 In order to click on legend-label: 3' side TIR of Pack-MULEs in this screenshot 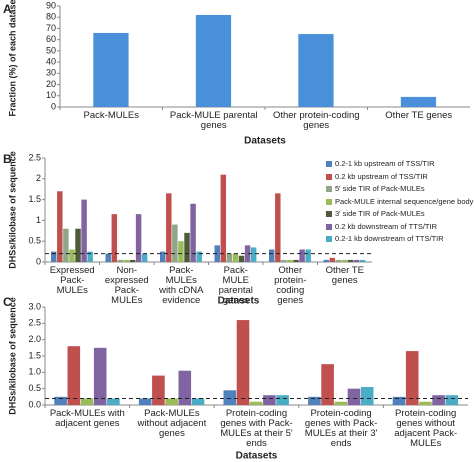, I will do `click(380, 213)`.